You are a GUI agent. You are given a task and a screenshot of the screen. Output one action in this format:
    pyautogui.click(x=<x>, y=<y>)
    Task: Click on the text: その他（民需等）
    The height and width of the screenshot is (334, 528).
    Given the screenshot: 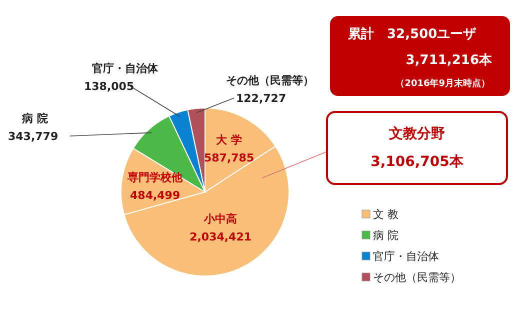 What is the action you would take?
    pyautogui.click(x=417, y=277)
    